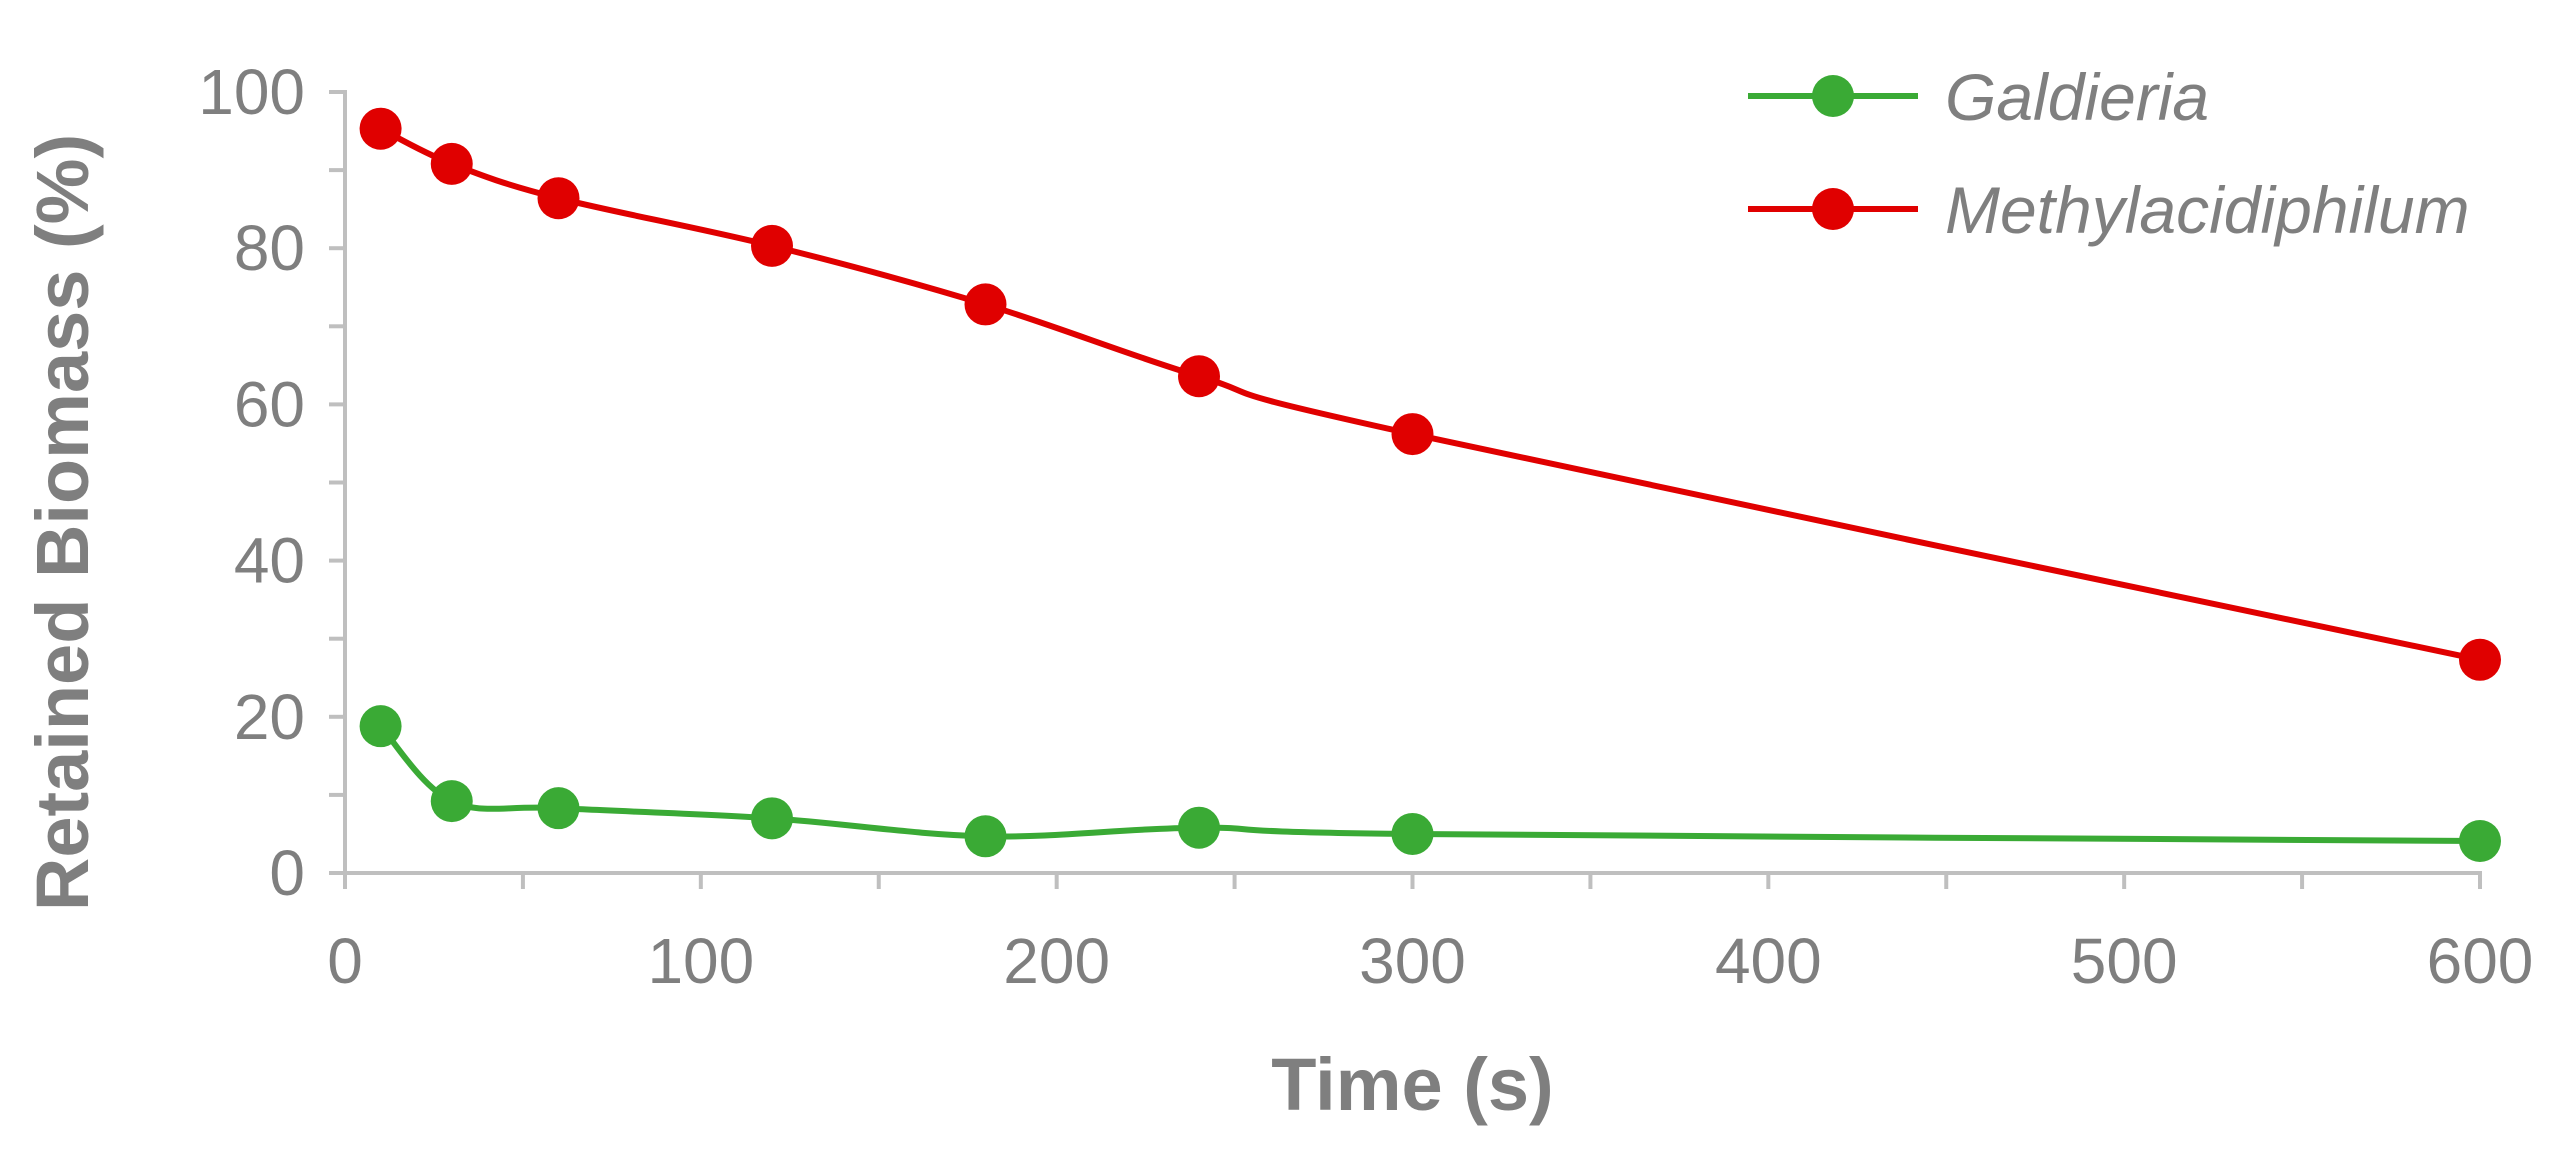 The height and width of the screenshot is (1164, 2575). Describe the element at coordinates (62, 522) in the screenshot. I see `y-axis-title: Retained Biomass (%)` at that location.